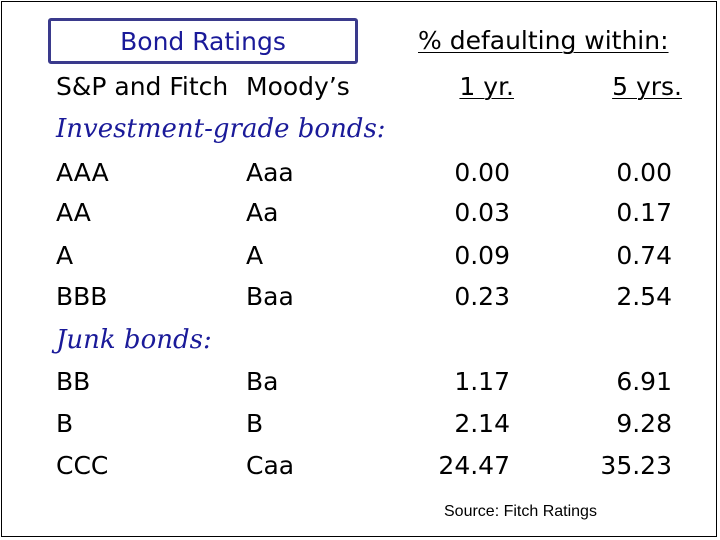 This screenshot has height=540, width=720. I want to click on moodys-rating: B, so click(255, 423).